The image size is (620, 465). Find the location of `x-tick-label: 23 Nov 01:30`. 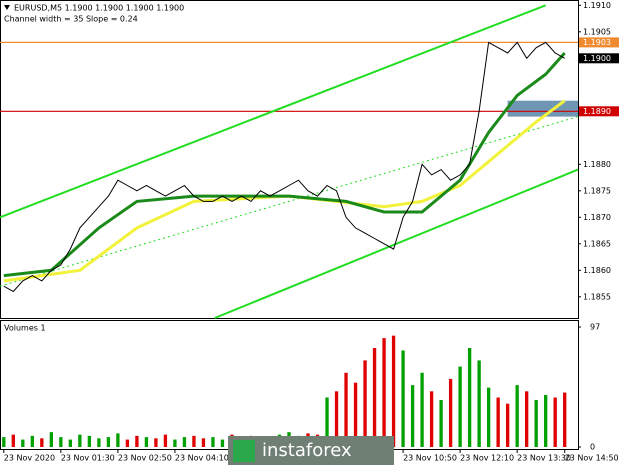

x-tick-label: 23 Nov 01:30 is located at coordinates (88, 458).